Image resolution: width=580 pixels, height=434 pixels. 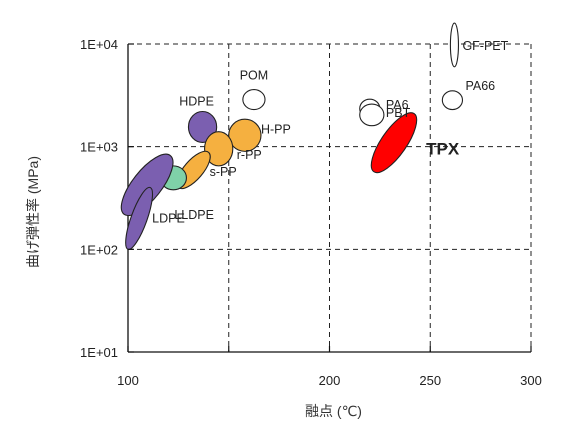 What do you see at coordinates (430, 380) in the screenshot?
I see `x-tick-label: 250` at bounding box center [430, 380].